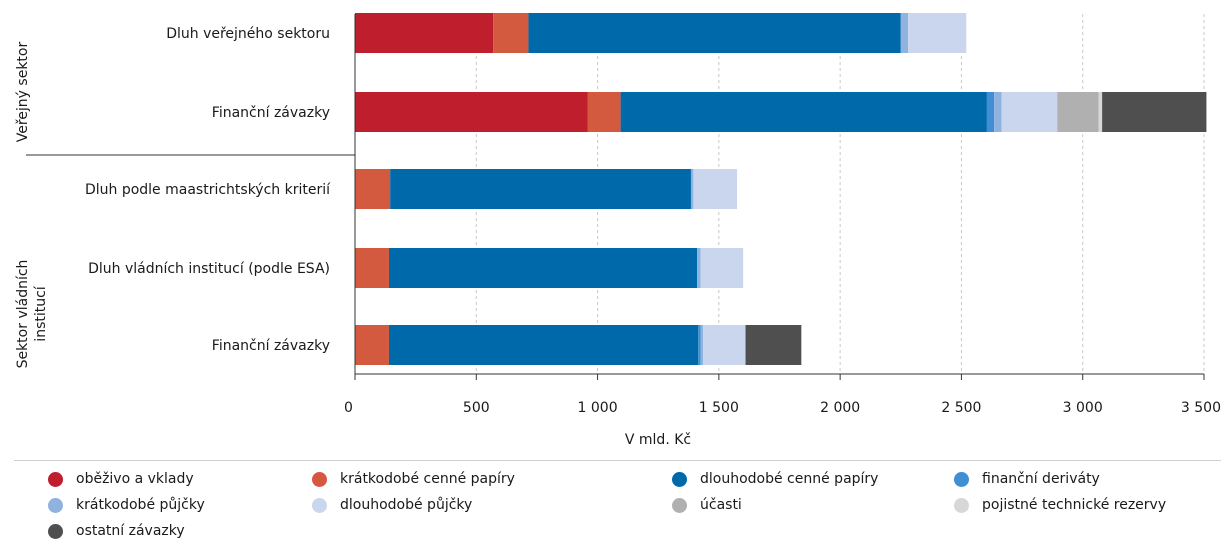 The height and width of the screenshot is (555, 1221). Describe the element at coordinates (721, 505) in the screenshot. I see `legend-label: účasti` at that location.